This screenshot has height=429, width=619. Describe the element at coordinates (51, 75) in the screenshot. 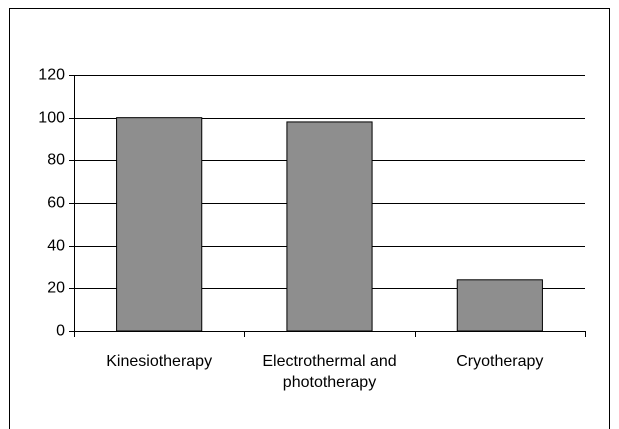

I see `y-tick-label: 120` at that location.